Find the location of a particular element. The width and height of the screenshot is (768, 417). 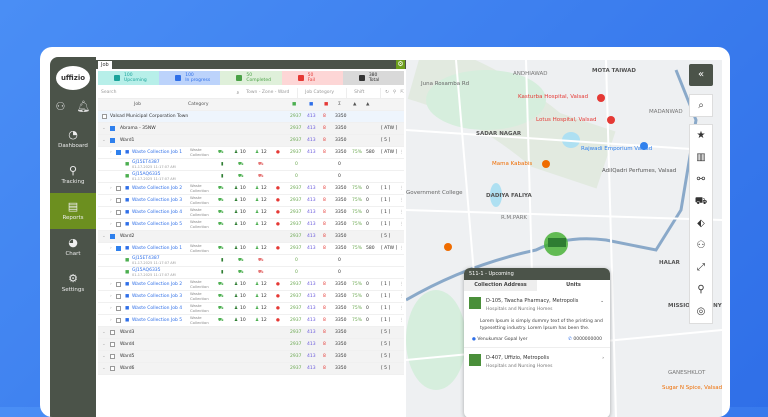

map-layers-icon: ▥ is located at coordinates (701, 157).